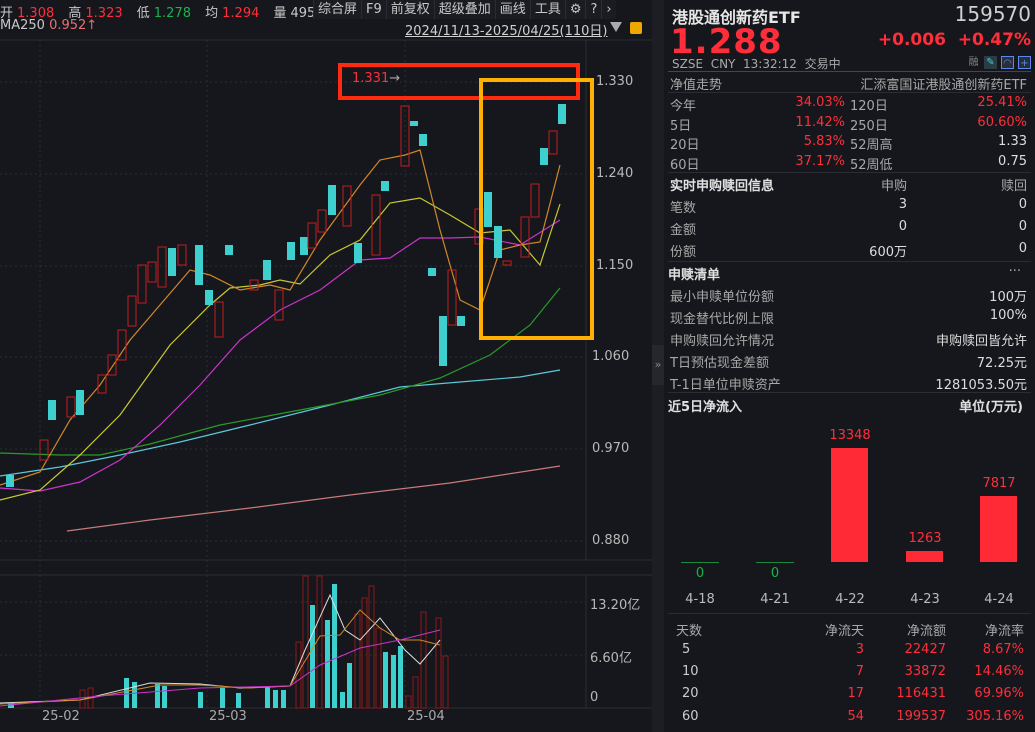 This screenshot has width=1035, height=732. What do you see at coordinates (681, 126) in the screenshot?
I see `nav-label: 5日` at bounding box center [681, 126].